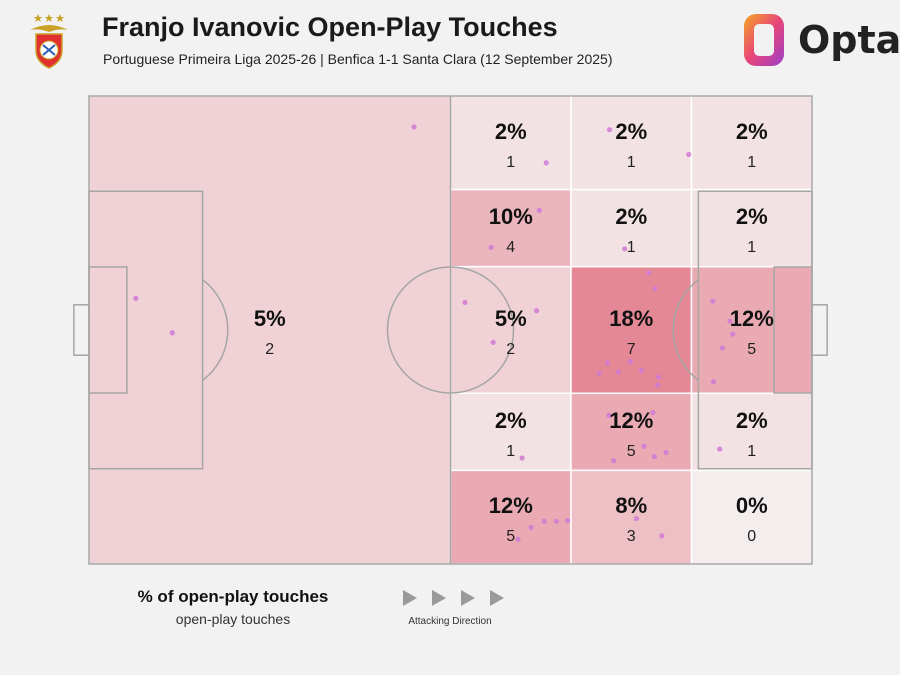 The height and width of the screenshot is (675, 900). I want to click on zone-r1c3, so click(751, 143).